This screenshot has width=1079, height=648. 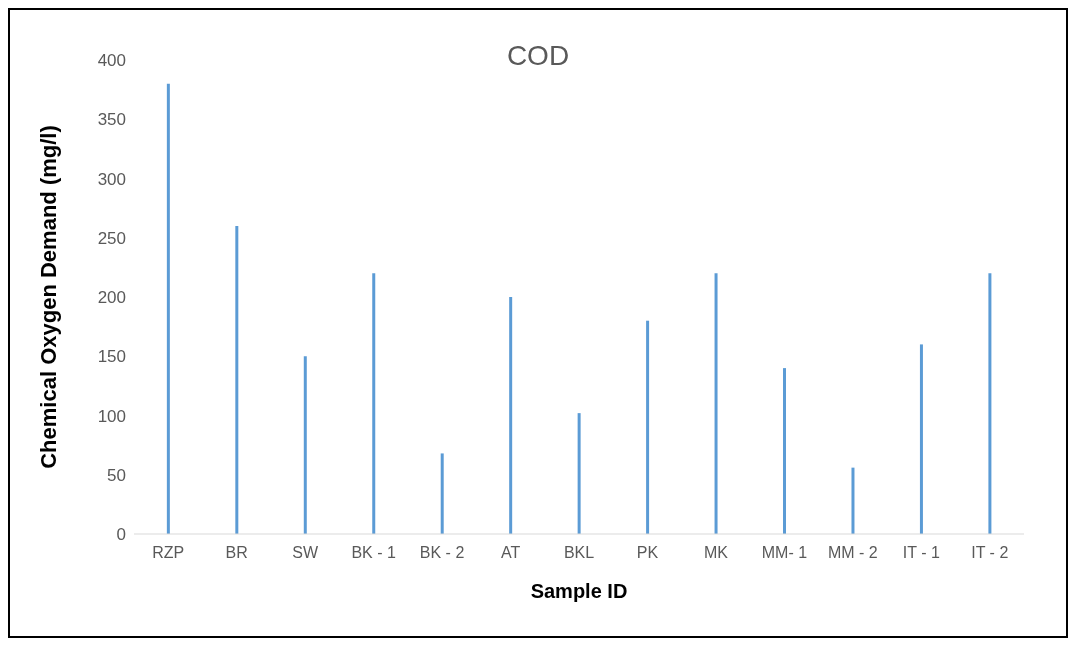 What do you see at coordinates (111, 179) in the screenshot?
I see `y-tick-label: 300` at bounding box center [111, 179].